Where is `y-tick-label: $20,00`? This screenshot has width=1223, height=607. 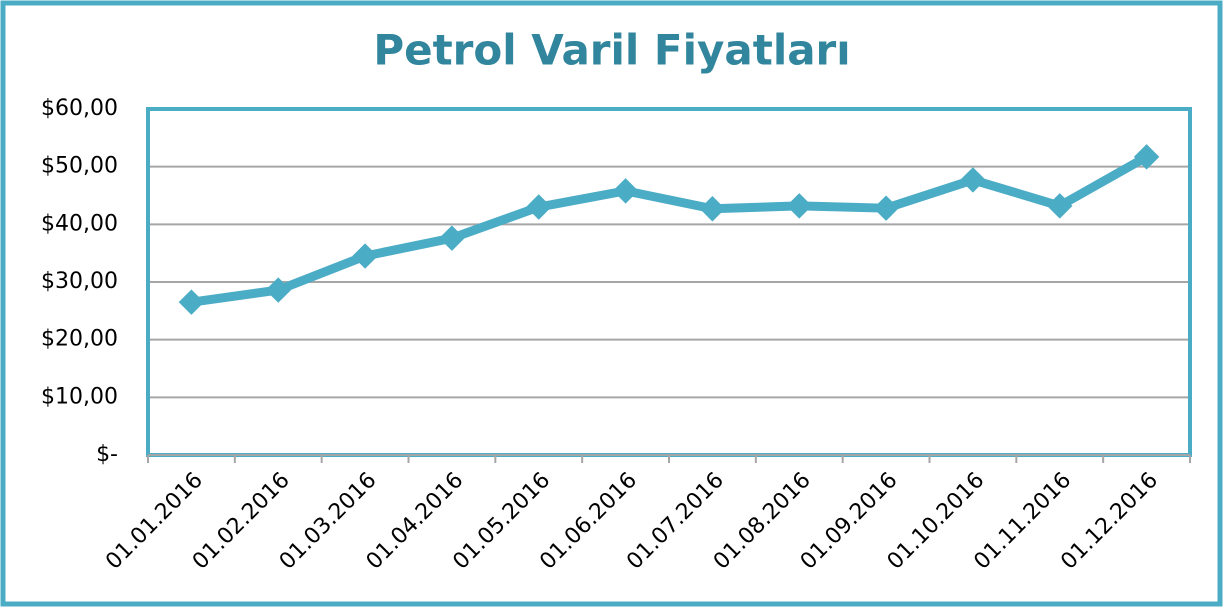
y-tick-label: $20,00 is located at coordinates (79, 339).